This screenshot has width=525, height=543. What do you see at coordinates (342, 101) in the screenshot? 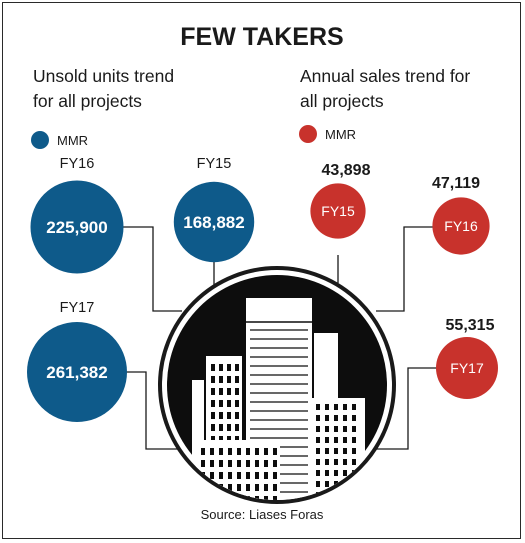
I see `sales-panel-title-line-2: all projects` at bounding box center [342, 101].